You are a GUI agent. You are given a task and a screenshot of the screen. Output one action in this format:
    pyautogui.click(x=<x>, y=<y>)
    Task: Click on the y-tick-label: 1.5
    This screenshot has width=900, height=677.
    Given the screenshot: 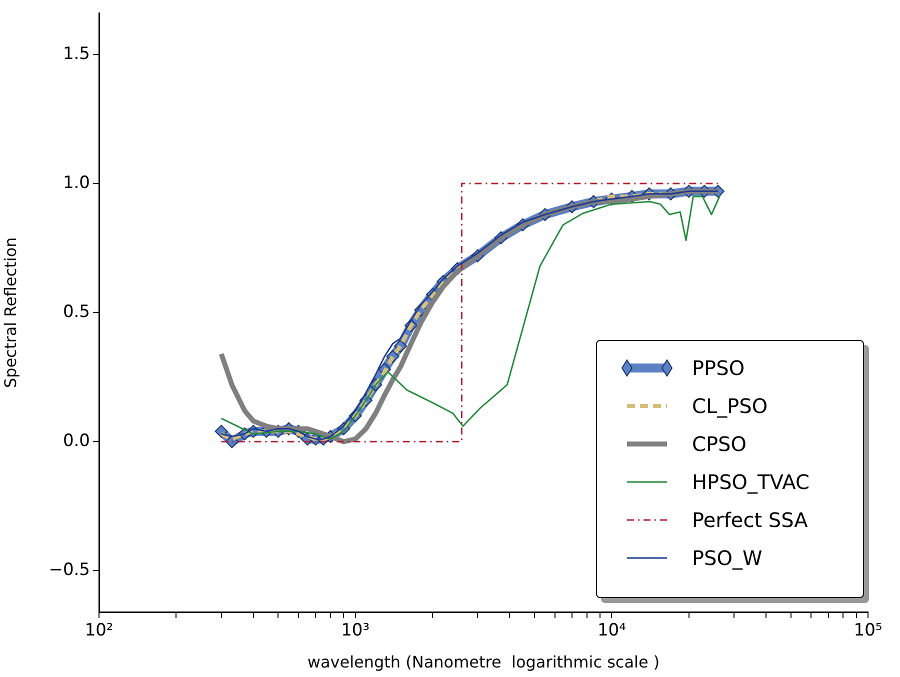 What is the action you would take?
    pyautogui.click(x=76, y=54)
    